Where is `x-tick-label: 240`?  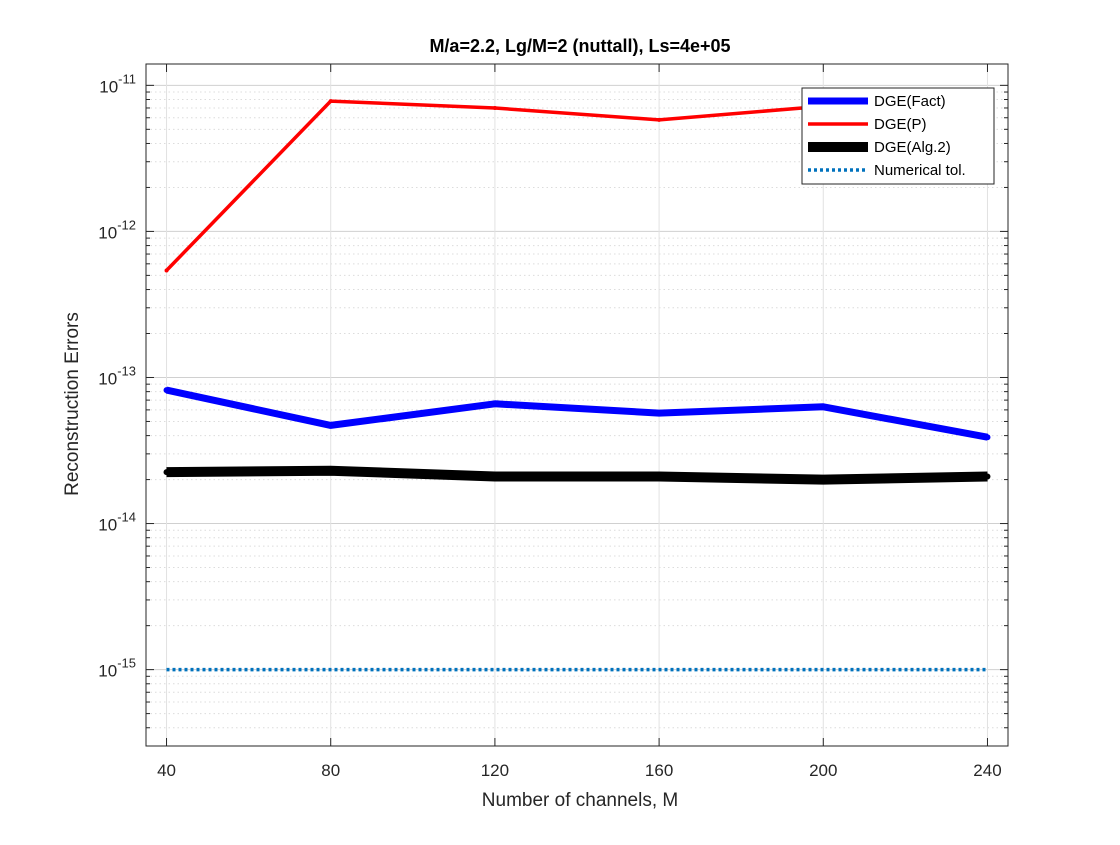
x-tick-label: 240 is located at coordinates (987, 770).